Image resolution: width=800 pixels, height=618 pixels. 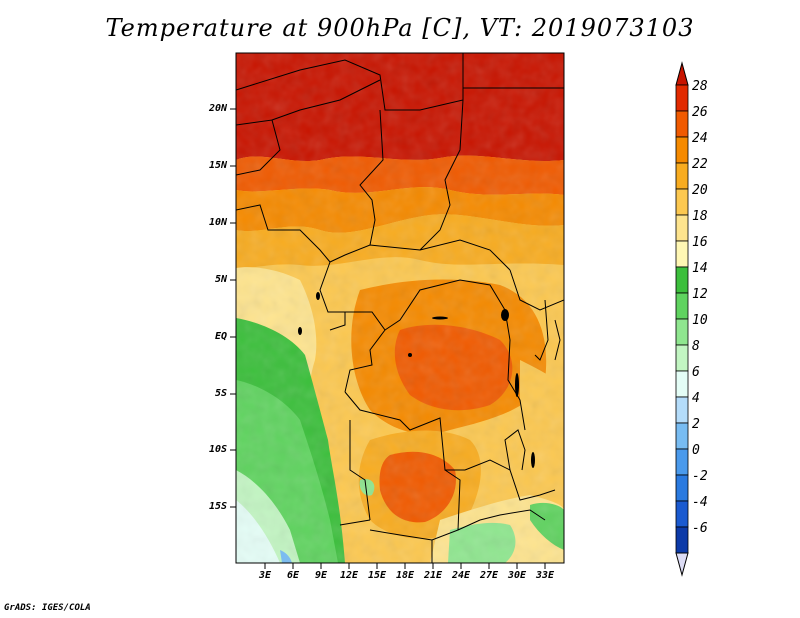 What do you see at coordinates (265, 575) in the screenshot?
I see `x-tick-label: 3E` at bounding box center [265, 575].